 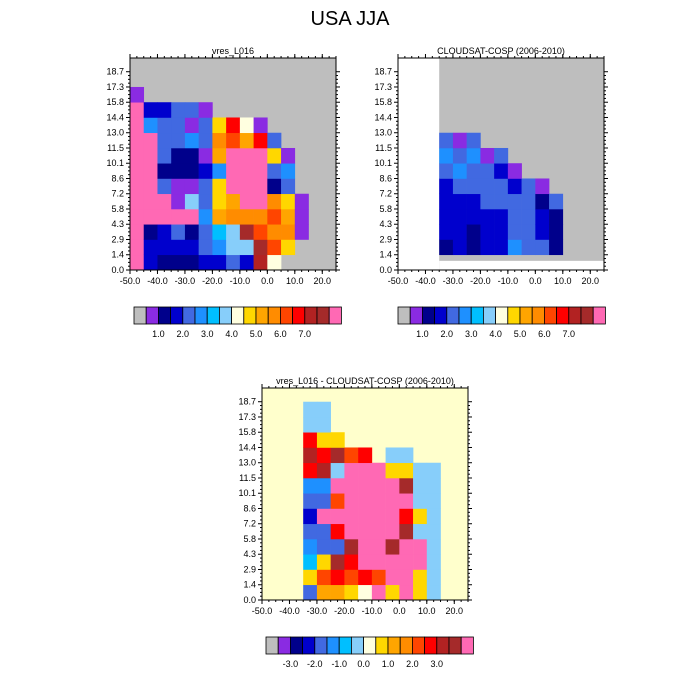 I want to click on colorbar-label: 5.0, so click(x=256, y=334).